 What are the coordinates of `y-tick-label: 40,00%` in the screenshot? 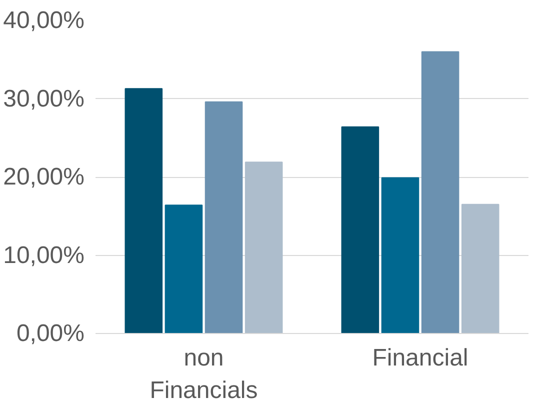 It's located at (44, 20).